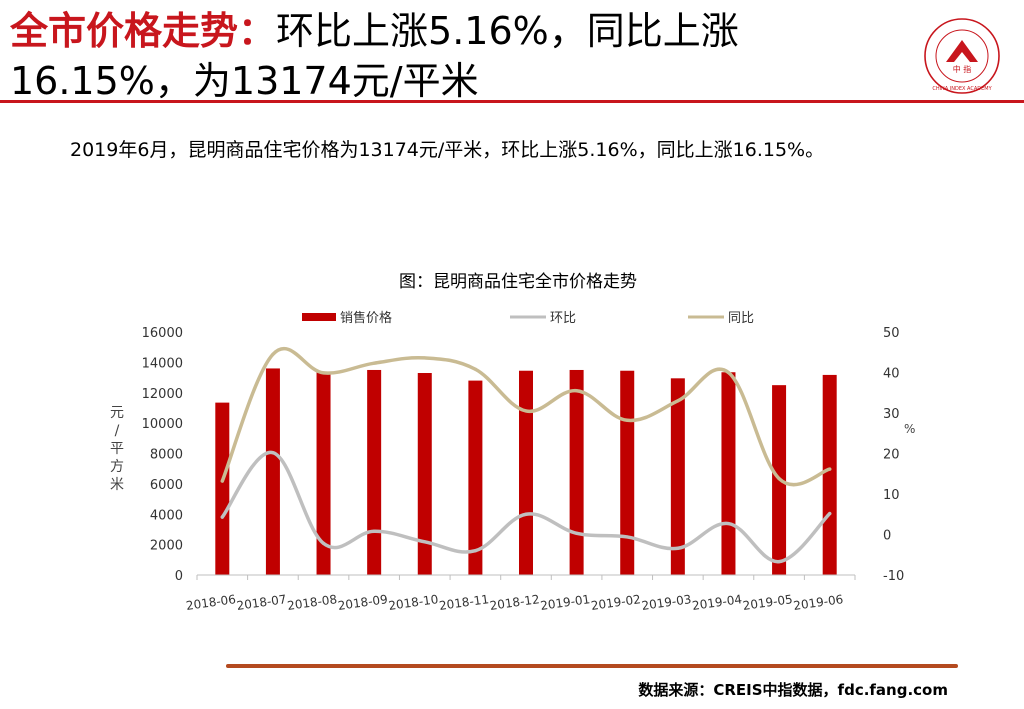  I want to click on y-tick-label: 12000, so click(162, 394).